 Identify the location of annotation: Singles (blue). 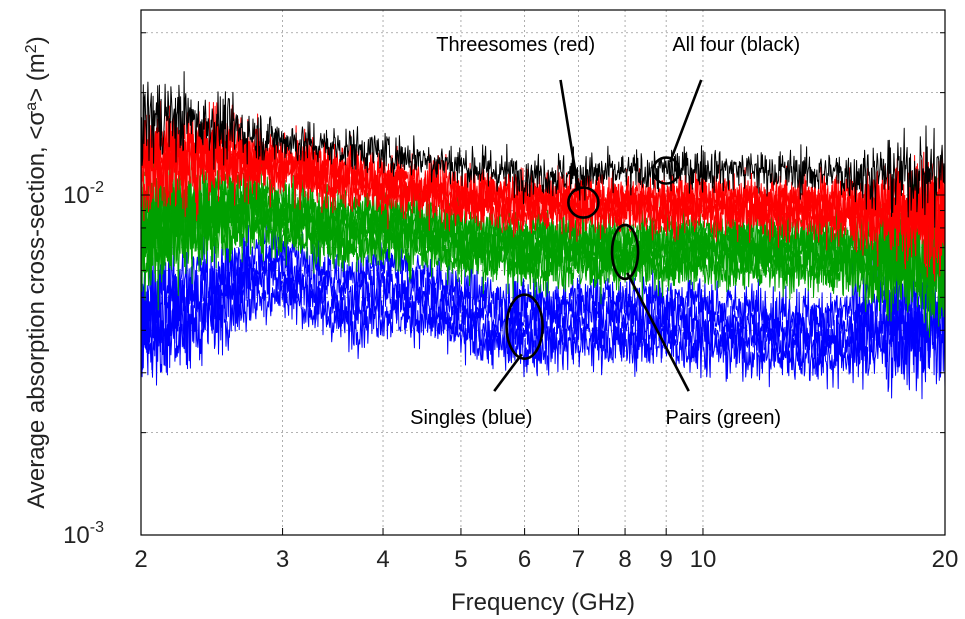
(477, 361).